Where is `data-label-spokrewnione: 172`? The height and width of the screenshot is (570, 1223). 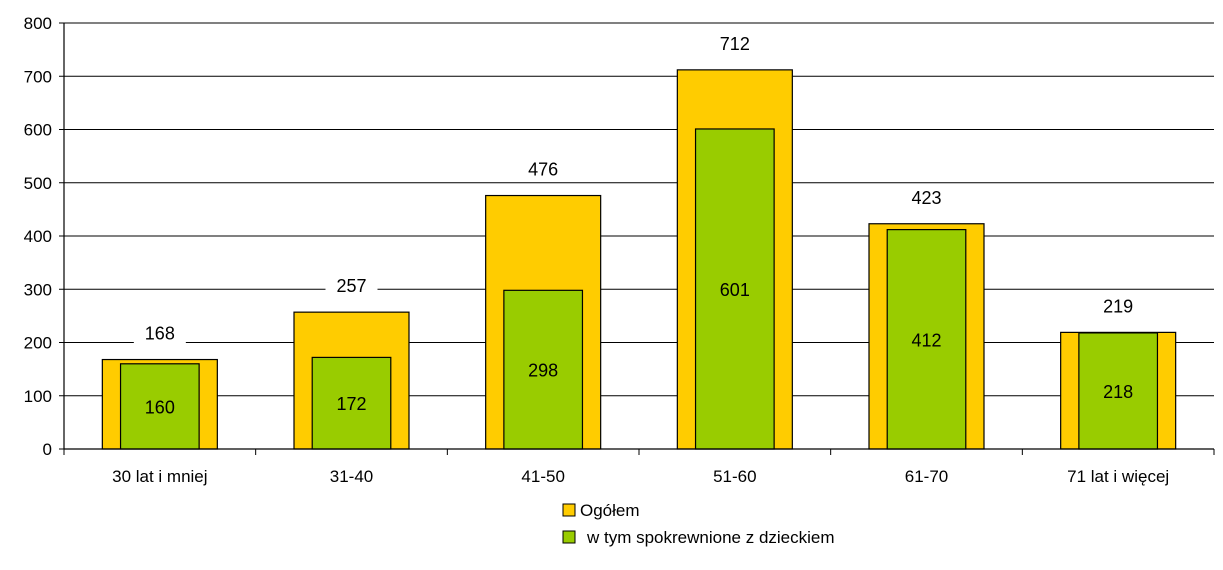 data-label-spokrewnione: 172 is located at coordinates (351, 404).